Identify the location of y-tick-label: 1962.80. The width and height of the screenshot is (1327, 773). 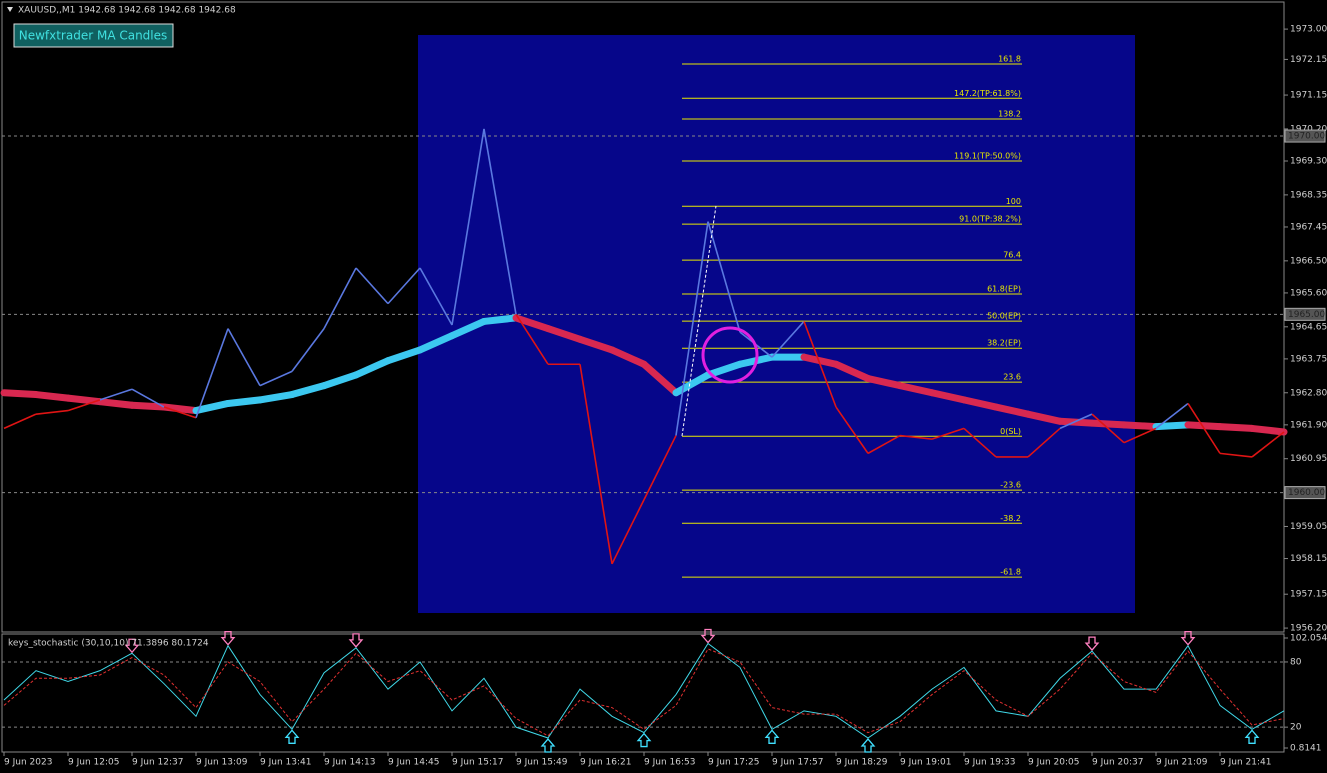
(1308, 393).